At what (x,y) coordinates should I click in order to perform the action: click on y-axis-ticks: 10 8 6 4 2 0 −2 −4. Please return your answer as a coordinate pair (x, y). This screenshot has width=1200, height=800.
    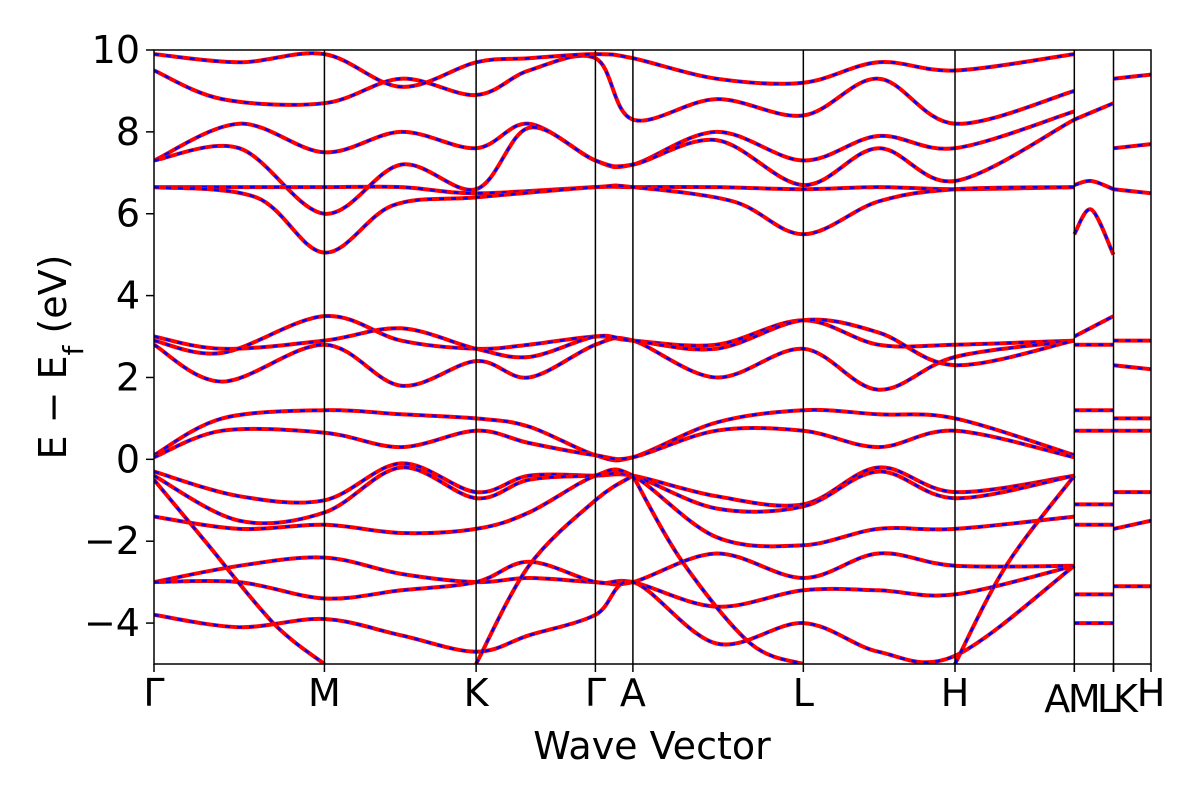
    Looking at the image, I should click on (119, 336).